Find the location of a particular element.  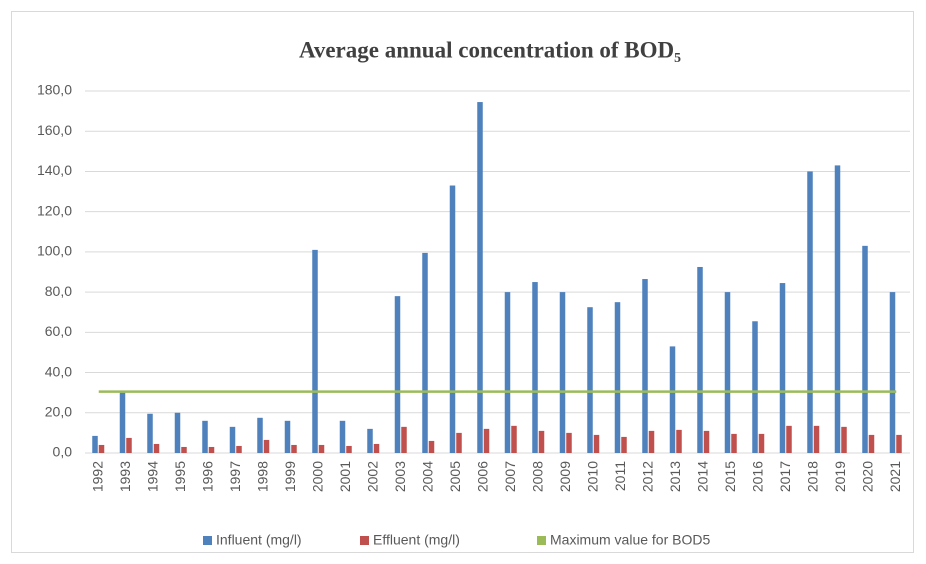

y-tick-label: 160,0 is located at coordinates (54, 130).